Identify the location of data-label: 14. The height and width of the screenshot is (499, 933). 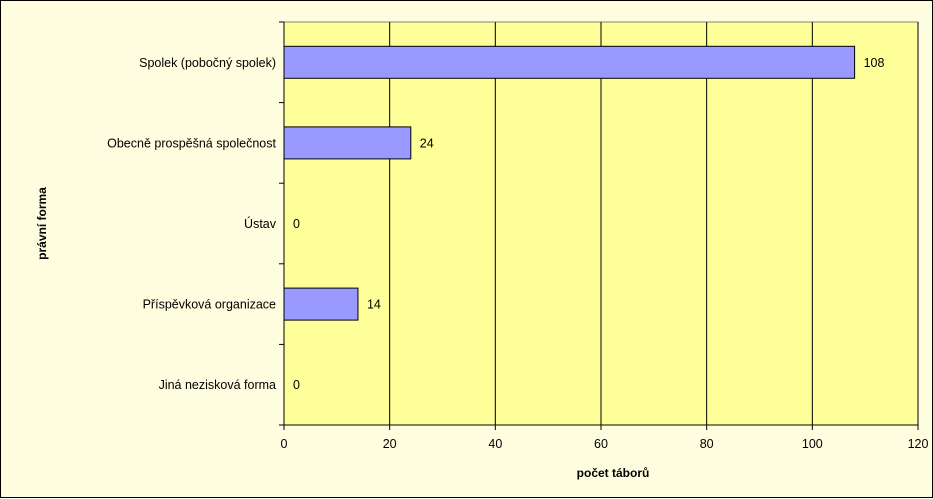
(374, 305).